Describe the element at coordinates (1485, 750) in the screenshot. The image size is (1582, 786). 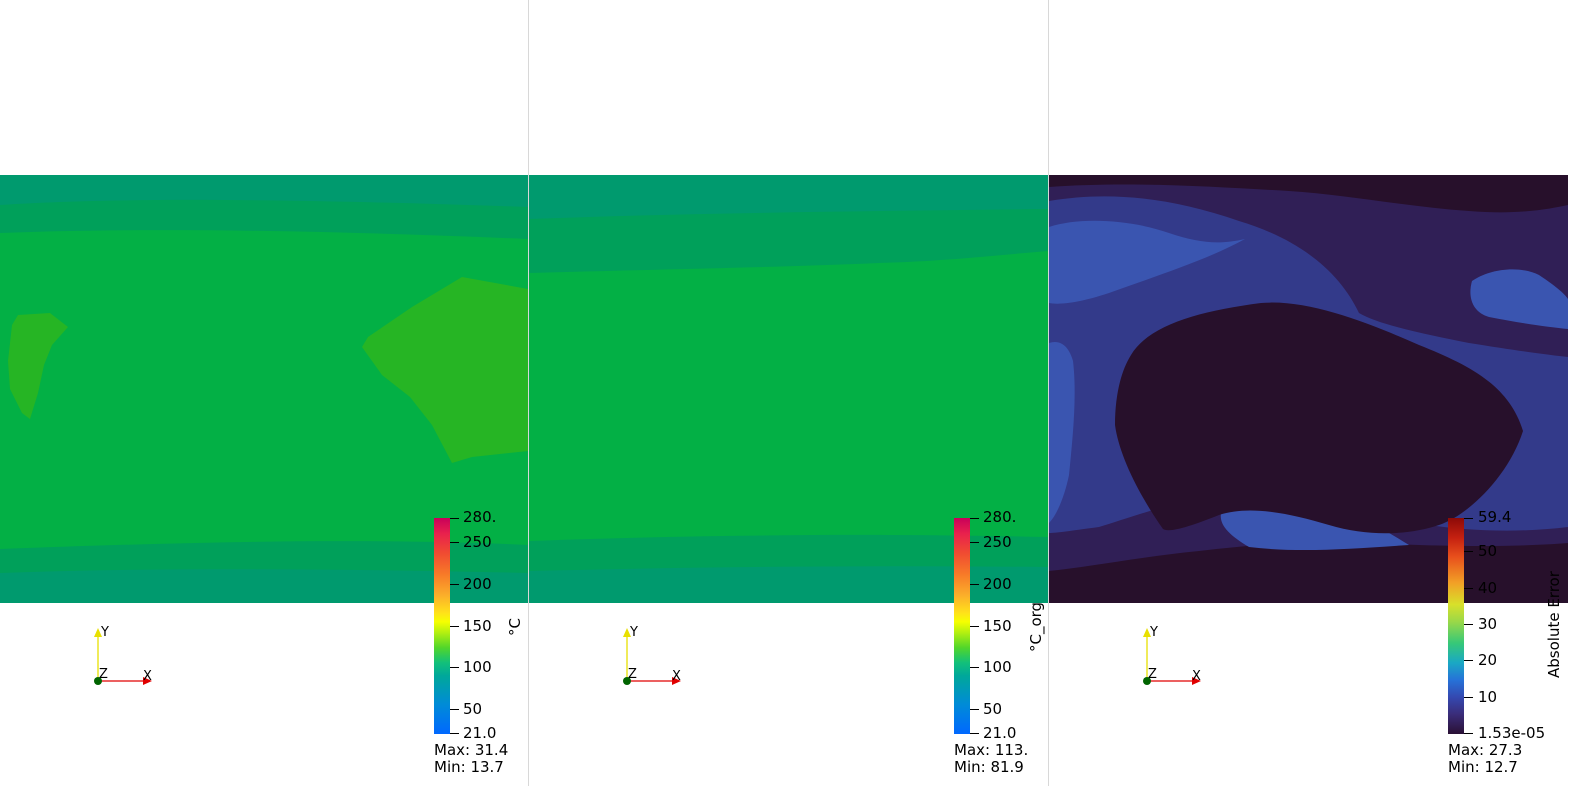
I see `max-value: Max: 27.3` at that location.